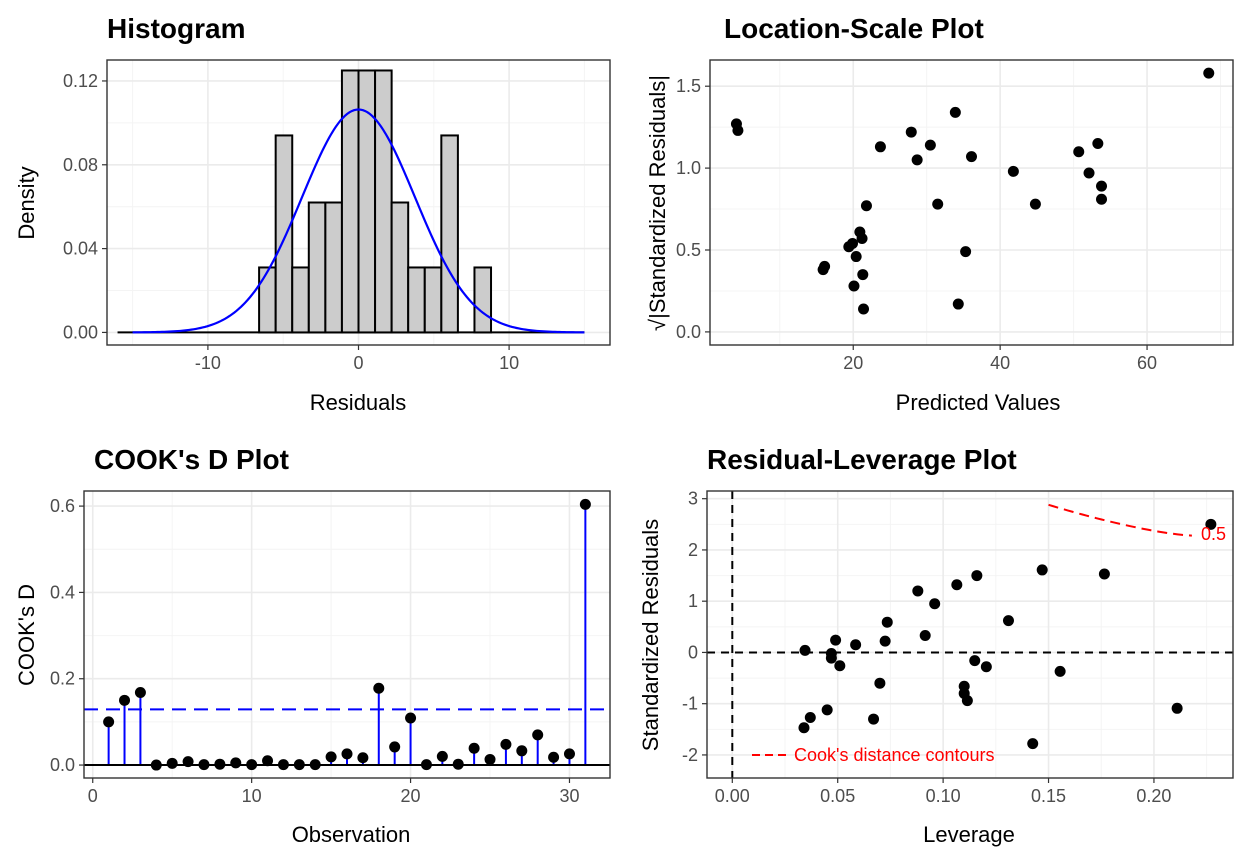  Describe the element at coordinates (1048, 796) in the screenshot. I see `x-tick-label: 0.15` at that location.